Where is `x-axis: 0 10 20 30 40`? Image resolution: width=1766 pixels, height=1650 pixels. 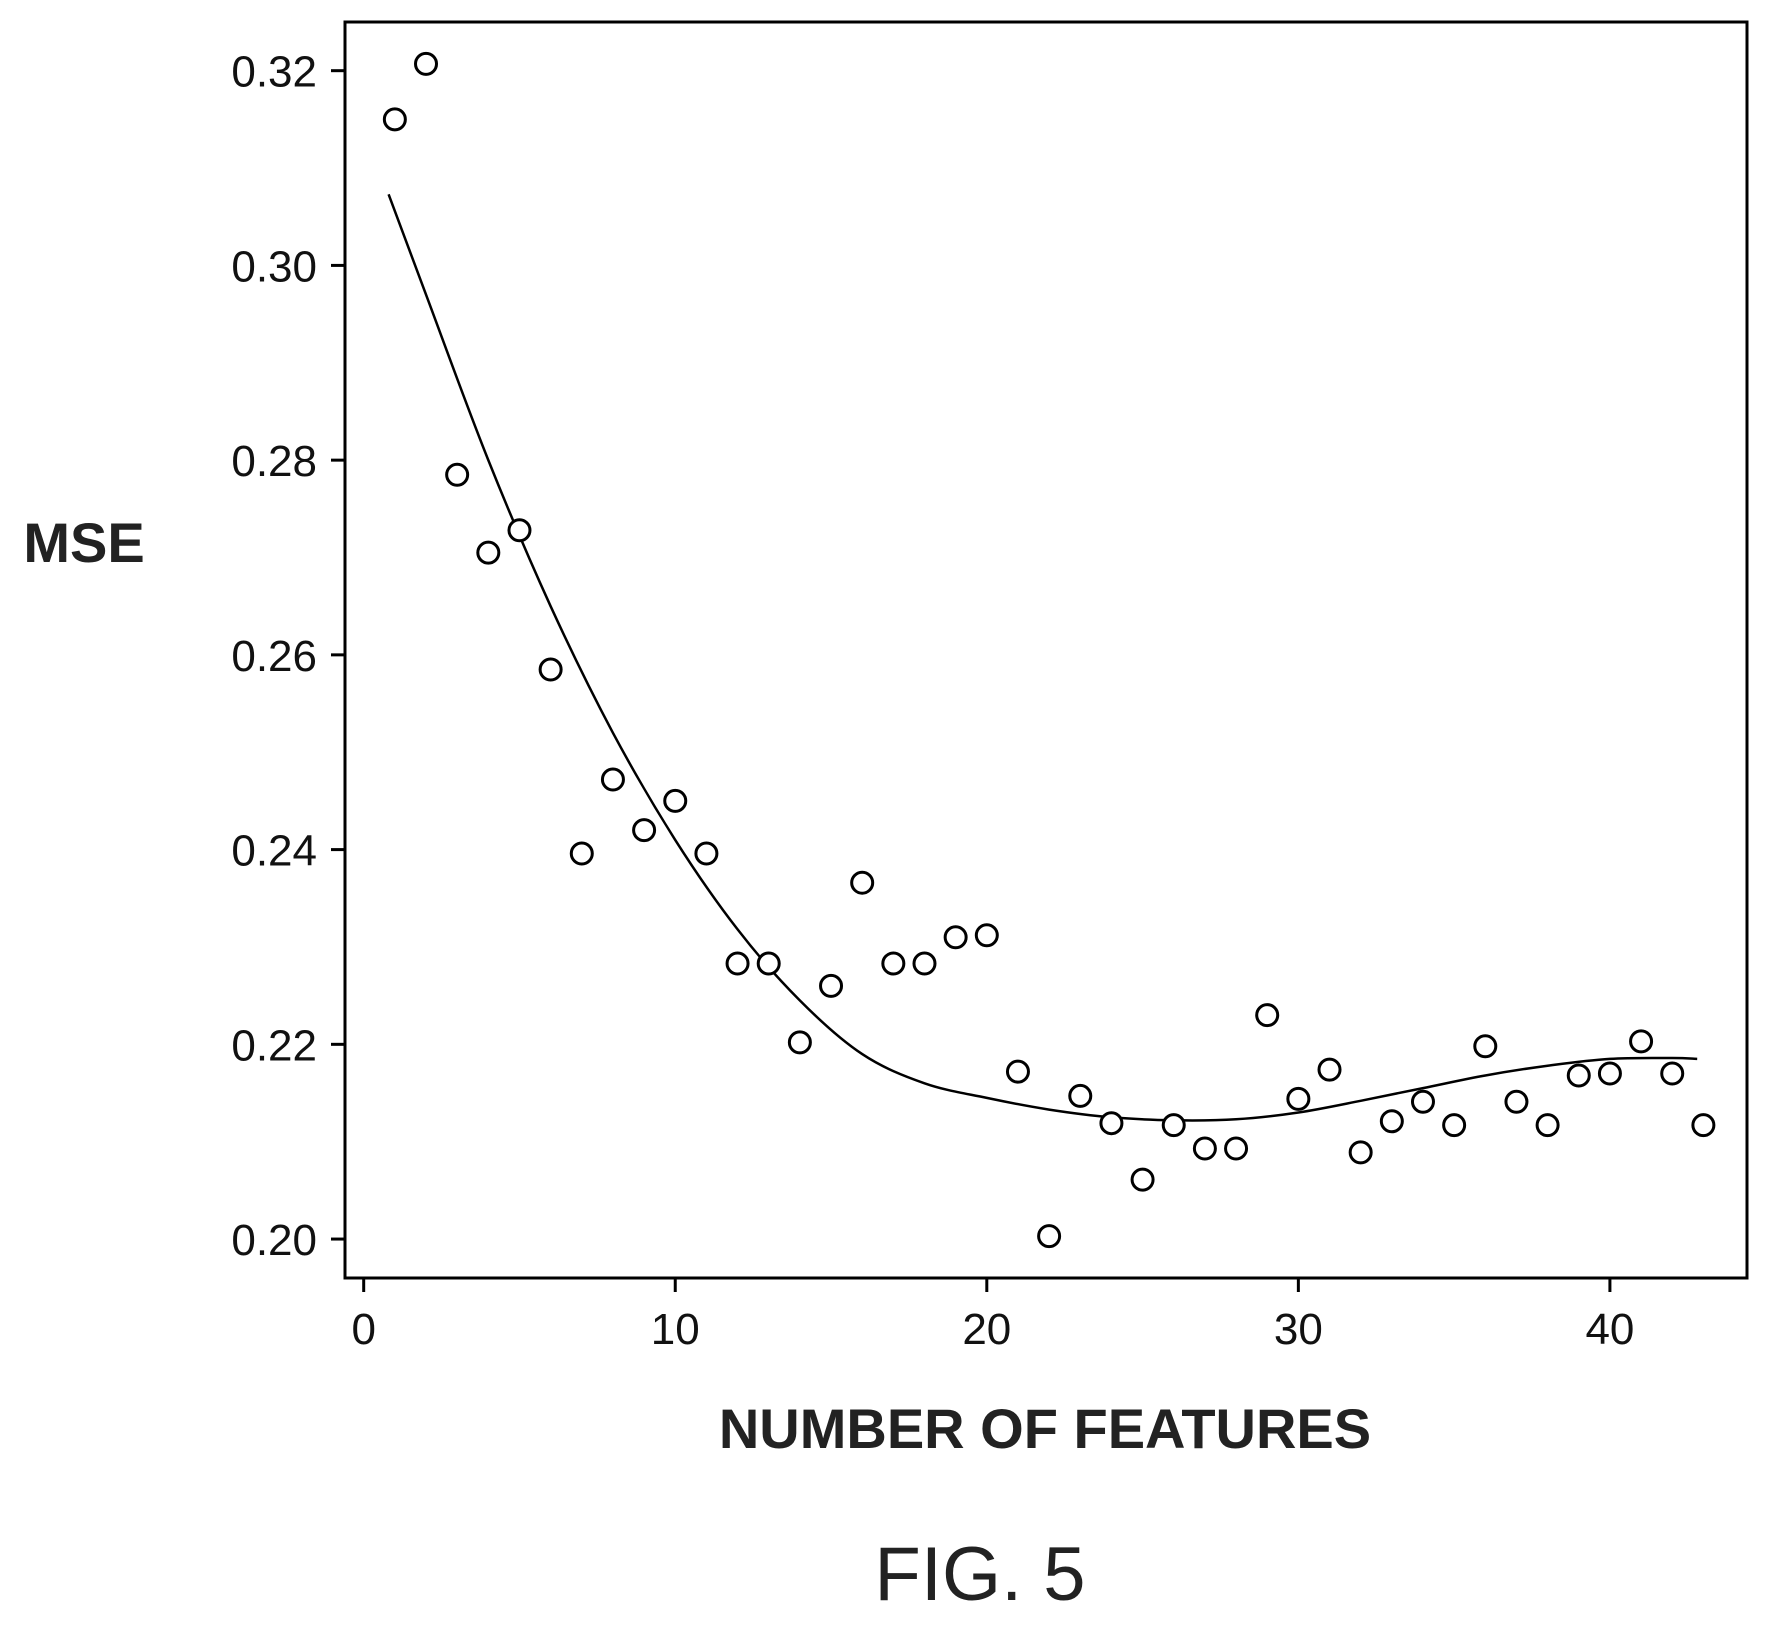 x-axis: 0 10 20 30 40 is located at coordinates (992, 1316).